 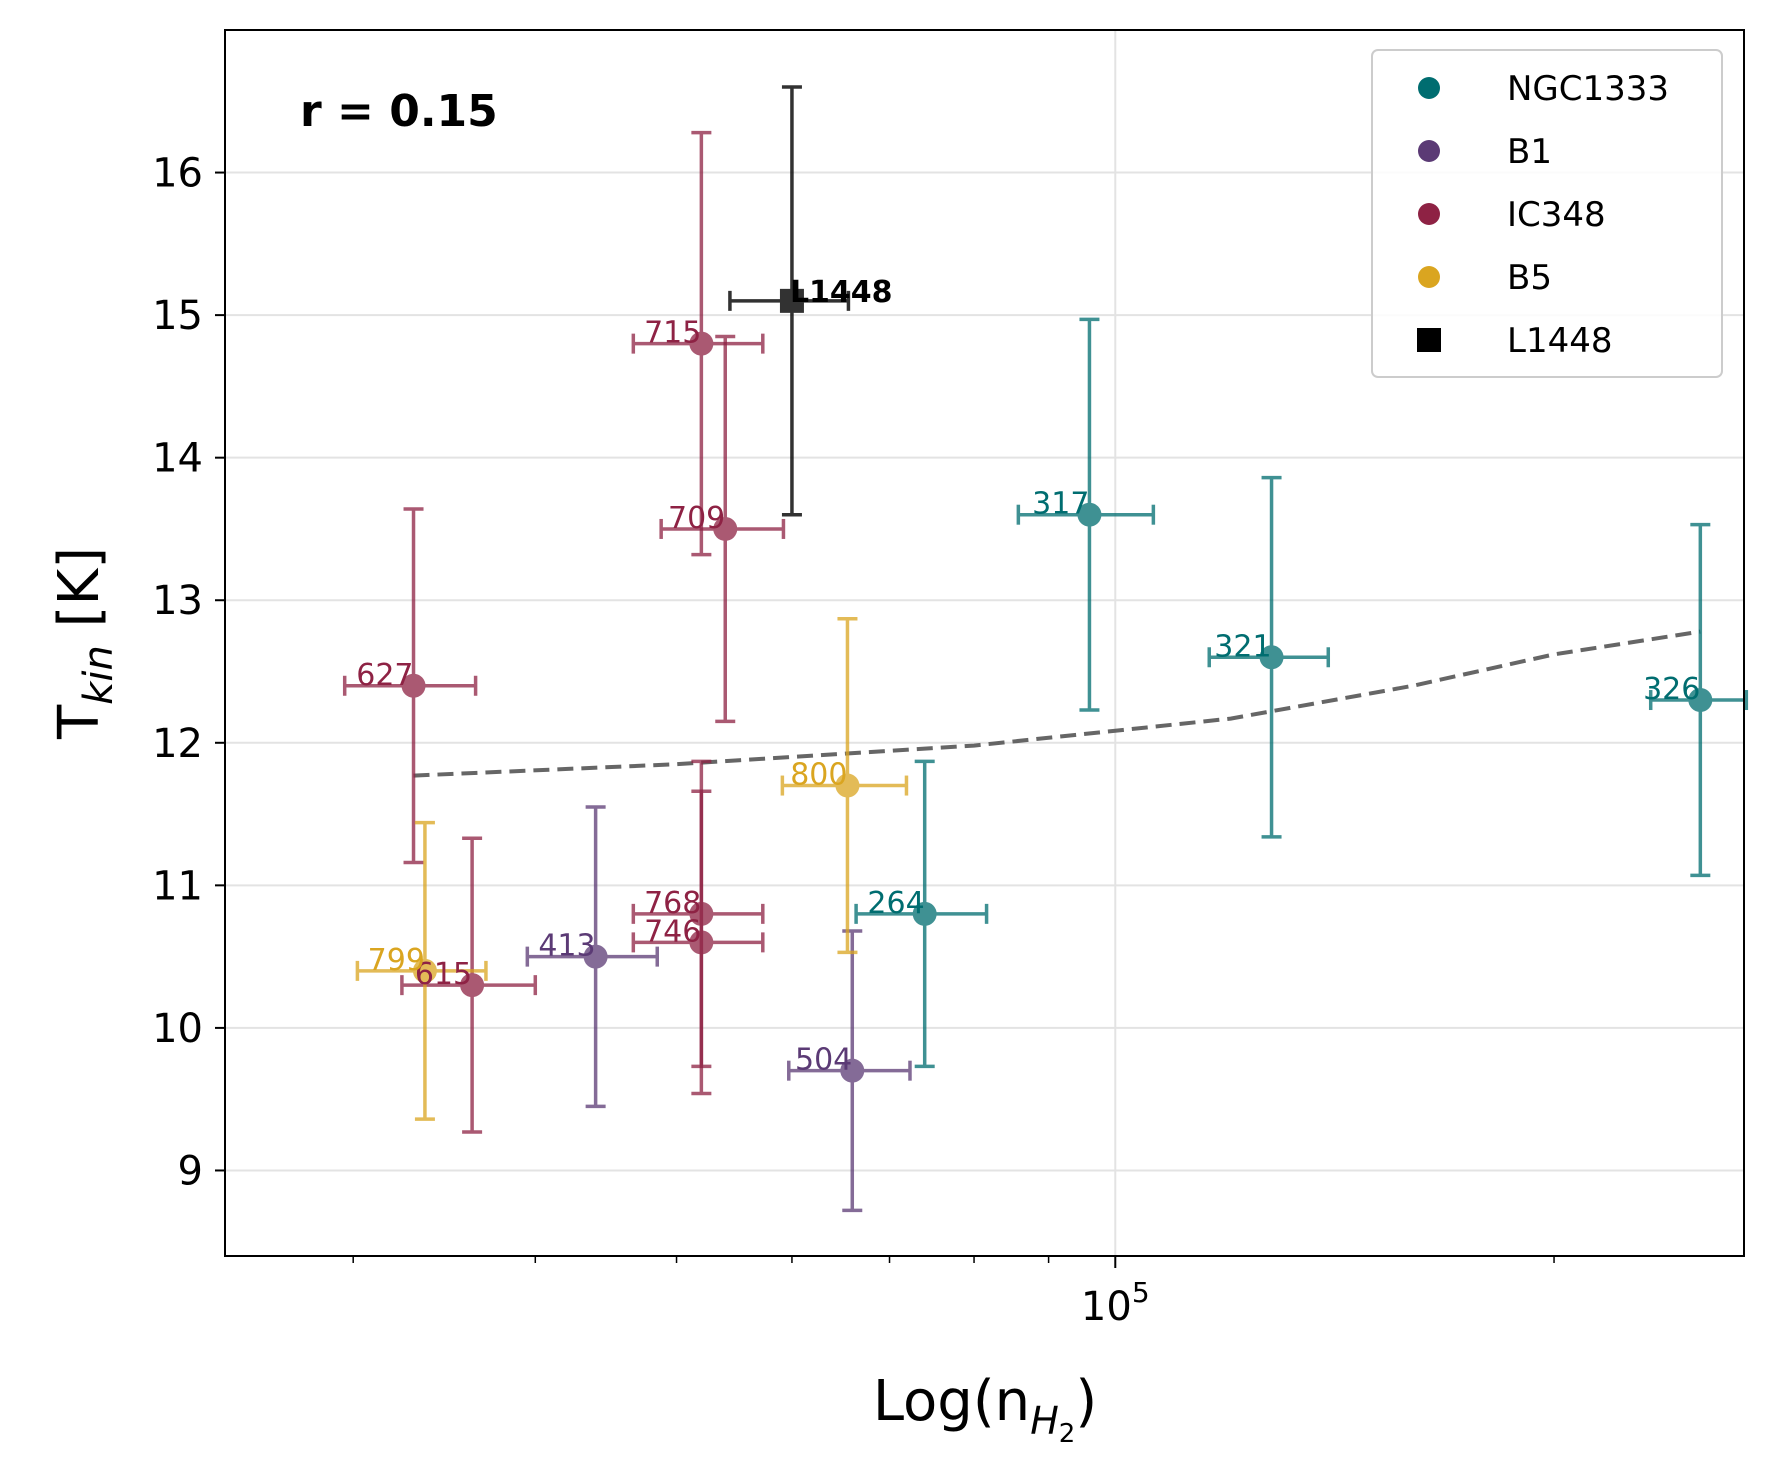 What do you see at coordinates (672, 333) in the screenshot?
I see `point-label: 715` at bounding box center [672, 333].